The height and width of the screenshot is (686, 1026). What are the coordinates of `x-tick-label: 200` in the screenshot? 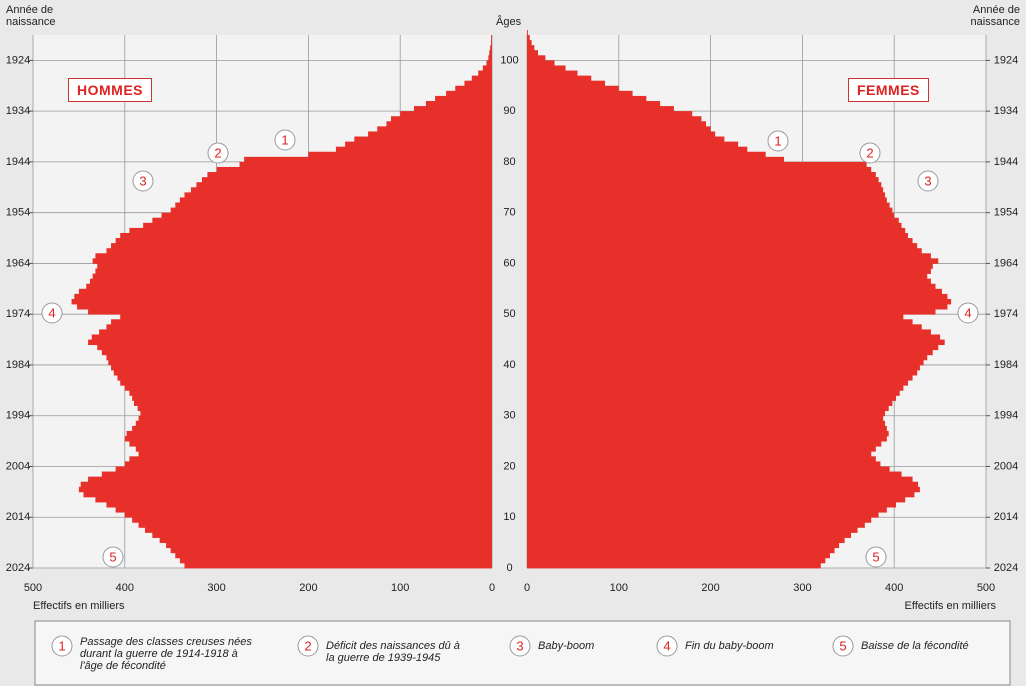 It's located at (308, 588).